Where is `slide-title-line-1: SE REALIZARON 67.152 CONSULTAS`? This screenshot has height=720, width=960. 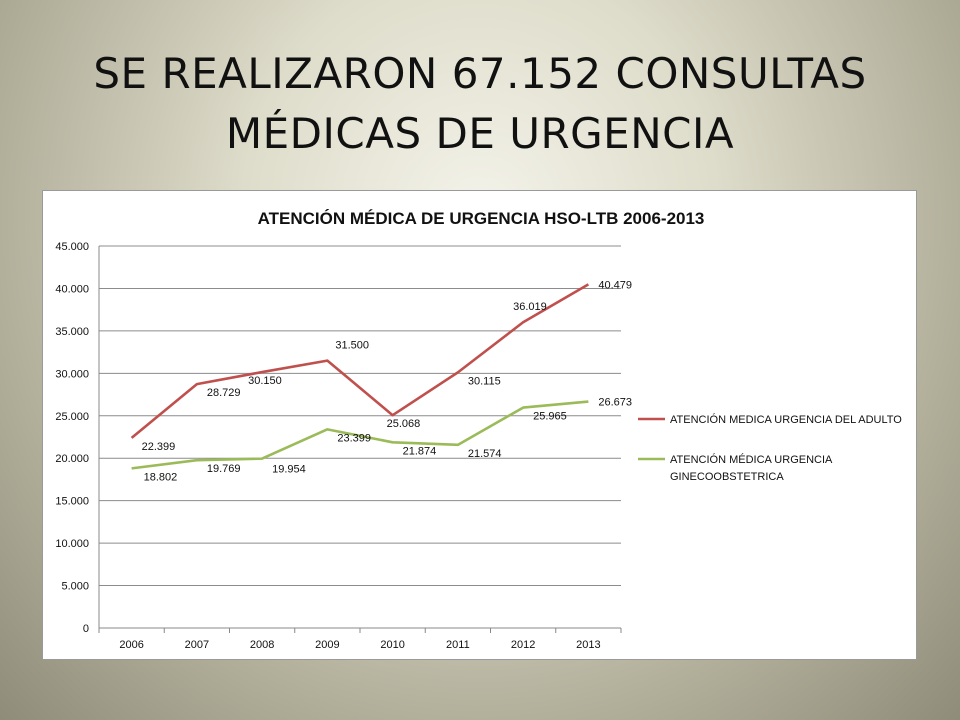 slide-title-line-1: SE REALIZARON 67.152 CONSULTAS is located at coordinates (480, 73).